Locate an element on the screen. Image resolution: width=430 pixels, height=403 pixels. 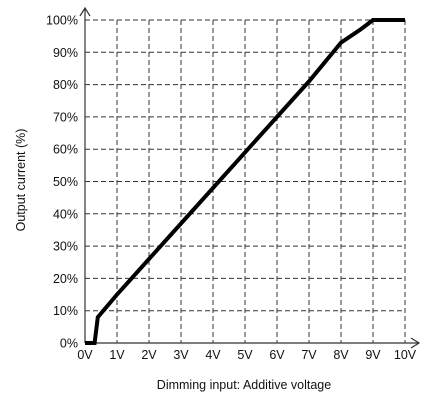
x-tick-label: 9V is located at coordinates (373, 355).